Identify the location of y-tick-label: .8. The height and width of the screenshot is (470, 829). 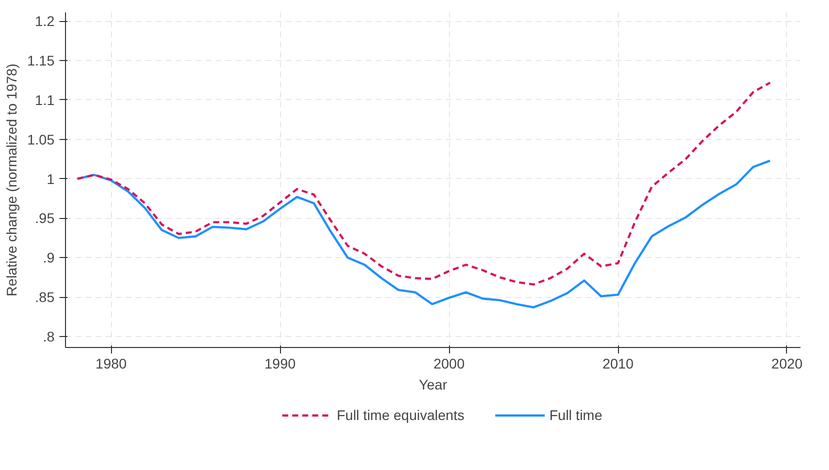
(48, 336).